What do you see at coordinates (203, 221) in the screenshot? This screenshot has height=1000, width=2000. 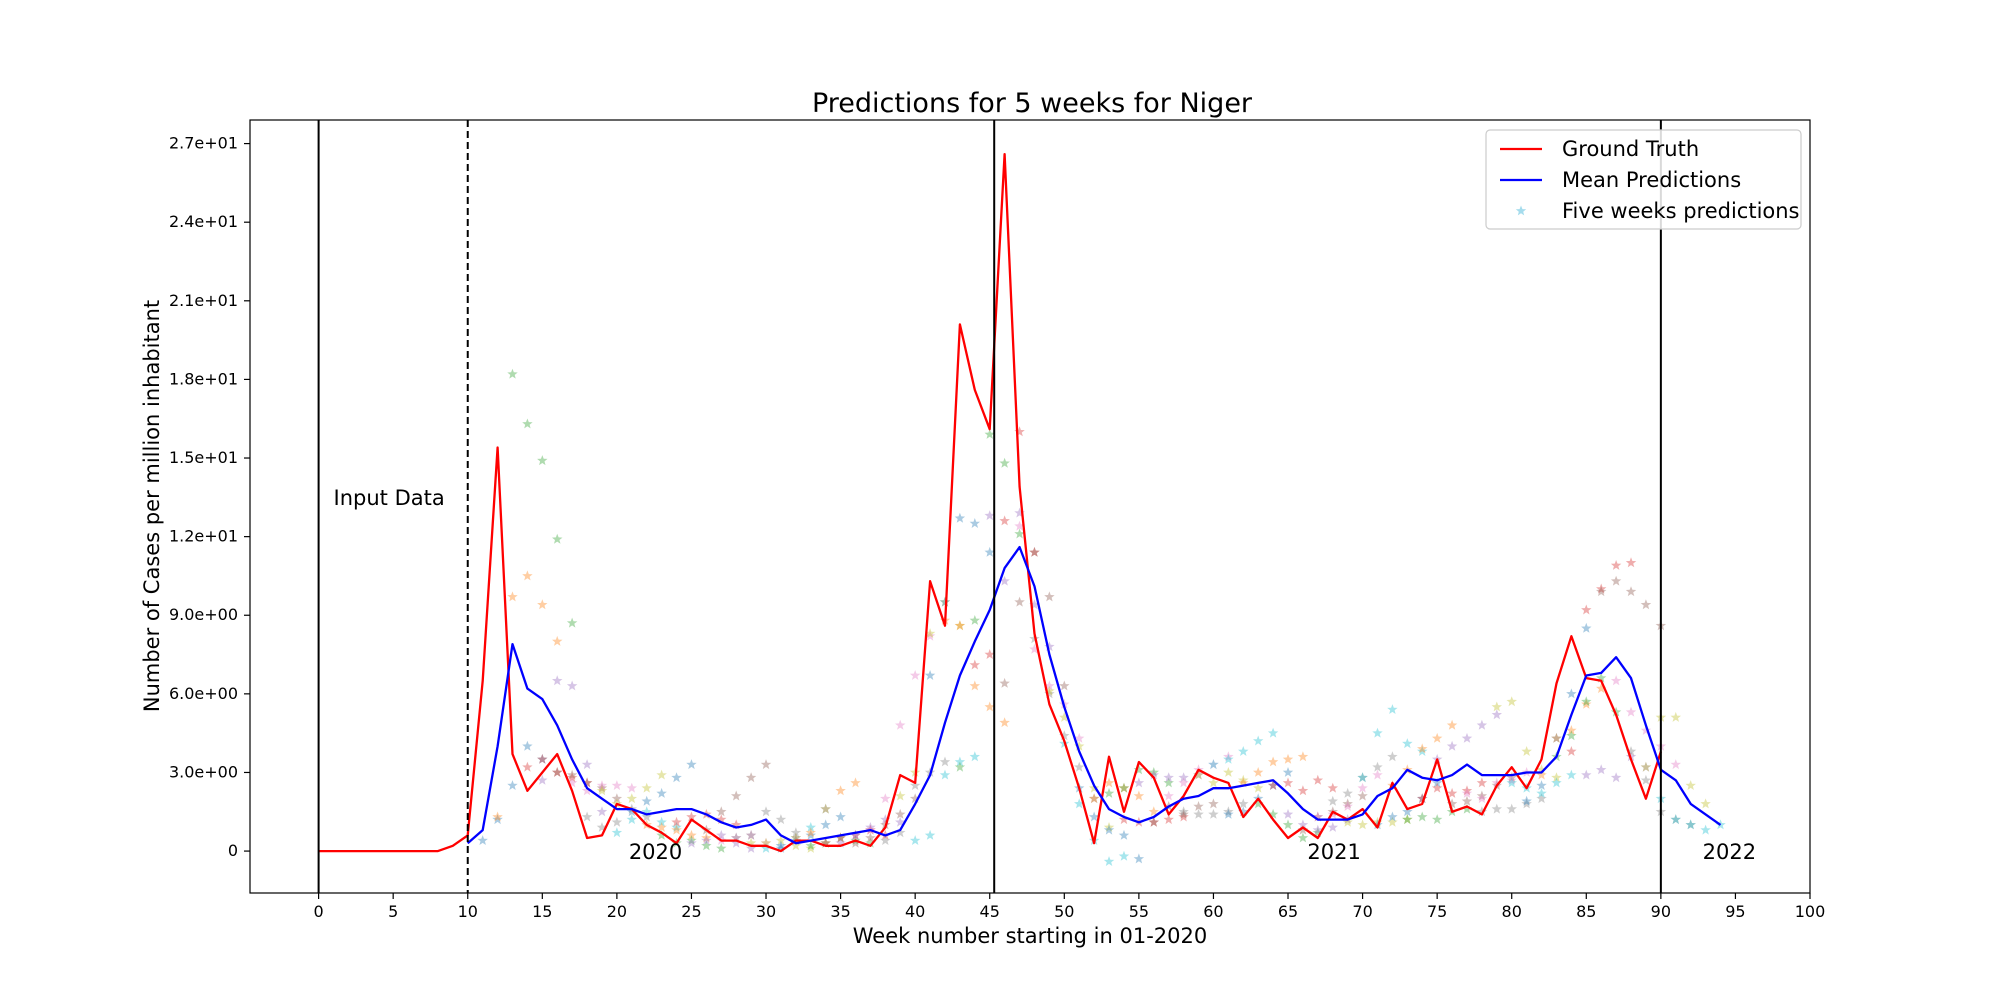 I see `y-tick-label: 2.4e+01` at bounding box center [203, 221].